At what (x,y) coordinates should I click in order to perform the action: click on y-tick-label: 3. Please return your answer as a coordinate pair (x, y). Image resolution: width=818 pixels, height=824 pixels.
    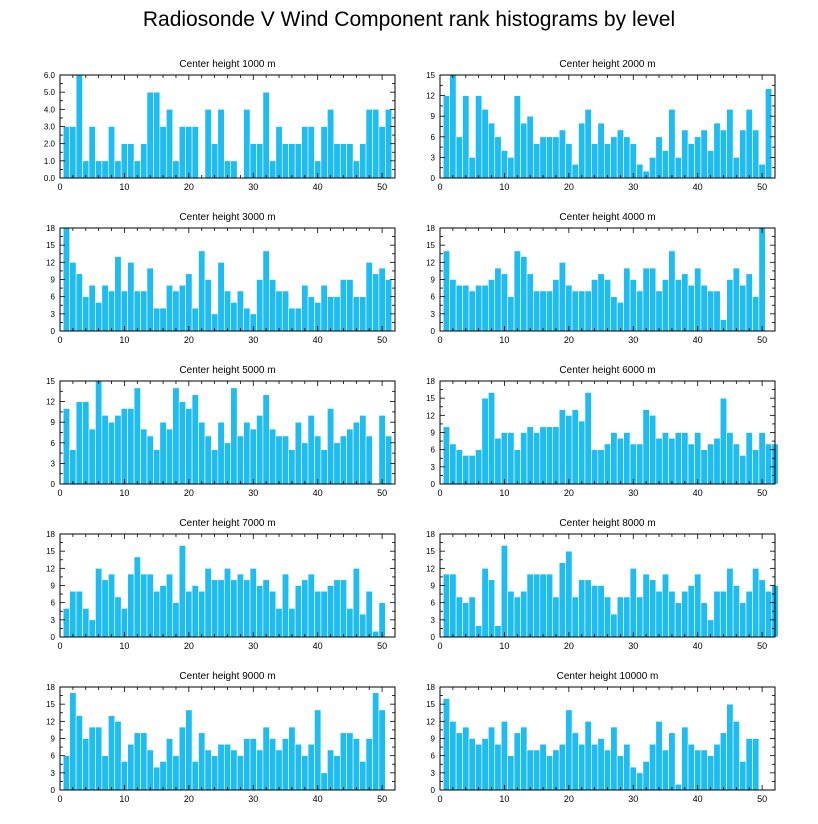
    Looking at the image, I should click on (433, 157).